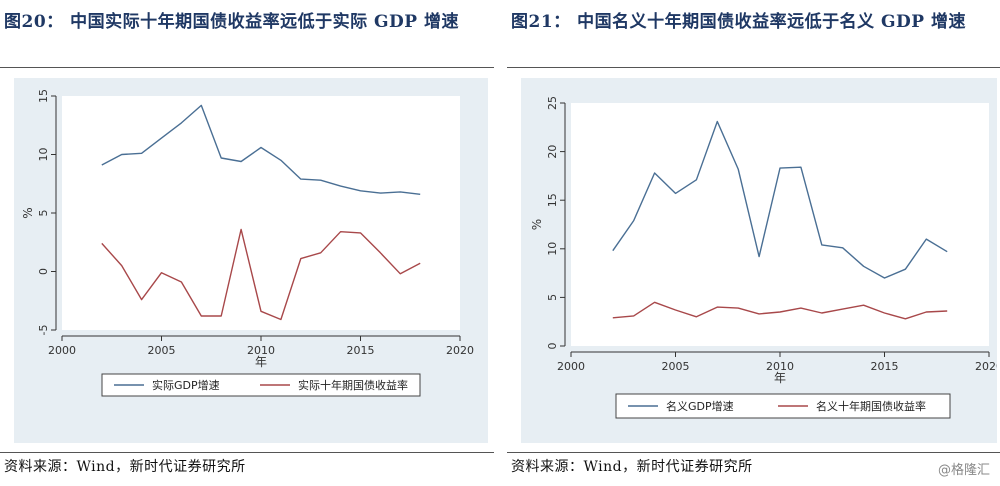 The image size is (1000, 486). What do you see at coordinates (552, 103) in the screenshot?
I see `y-tick-label: 25` at bounding box center [552, 103].